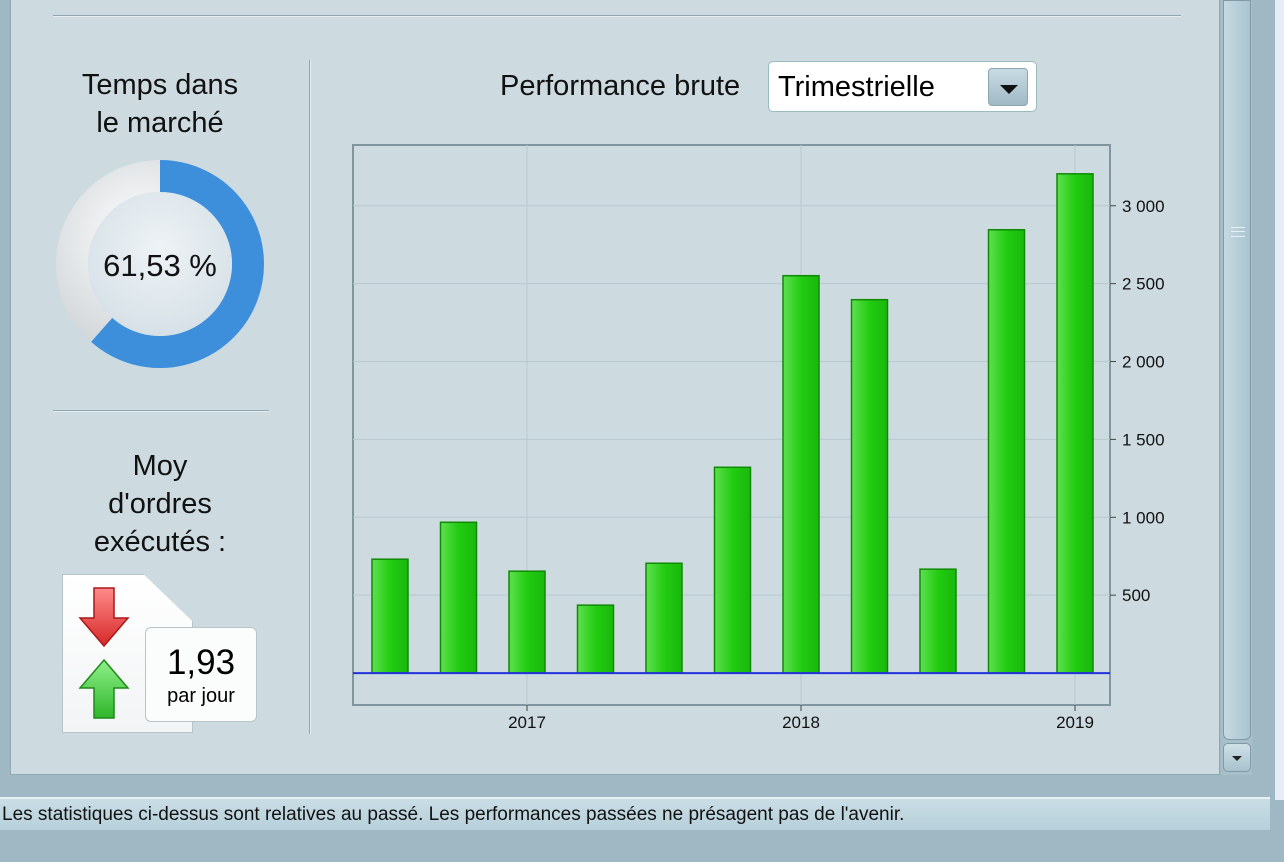 The image size is (1284, 862). What do you see at coordinates (104, 688) in the screenshot?
I see `arrow-up-icon` at bounding box center [104, 688].